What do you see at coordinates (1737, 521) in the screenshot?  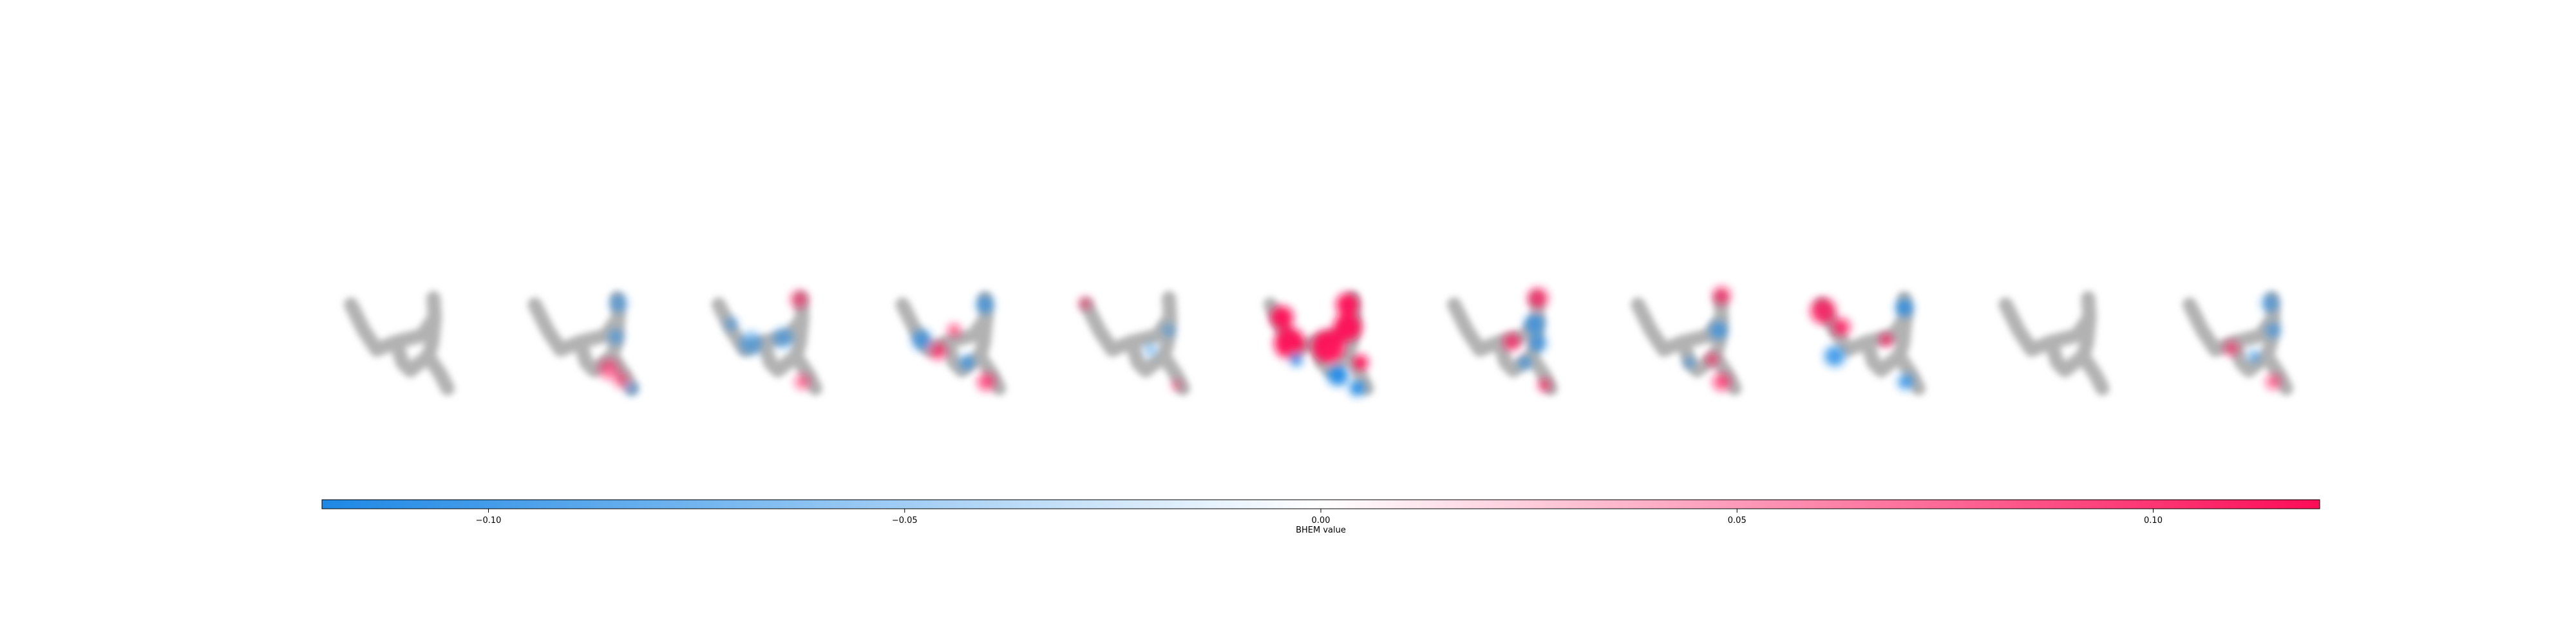 I see `colorbar-tick-label: 0.05` at bounding box center [1737, 521].